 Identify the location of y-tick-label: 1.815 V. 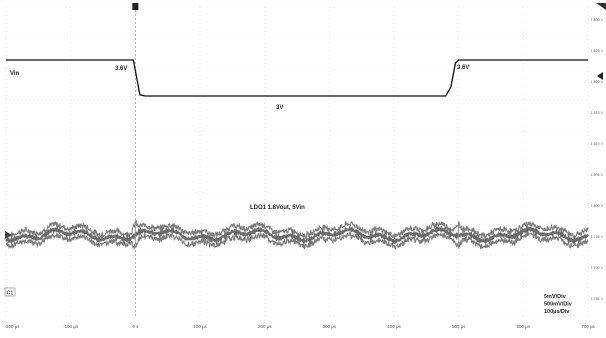
(597, 113).